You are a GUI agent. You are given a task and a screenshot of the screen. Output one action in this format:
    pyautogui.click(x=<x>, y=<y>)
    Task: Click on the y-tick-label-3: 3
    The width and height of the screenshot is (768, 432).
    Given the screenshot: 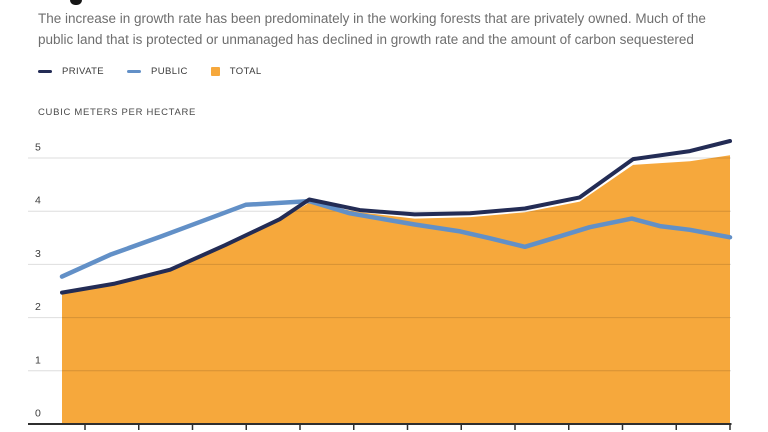 What is the action you would take?
    pyautogui.click(x=38, y=254)
    